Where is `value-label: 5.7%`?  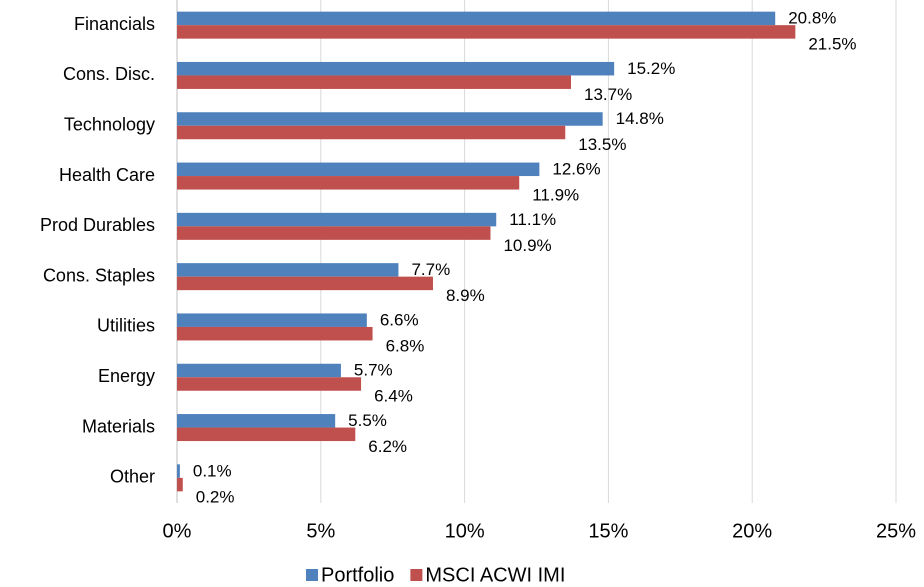
value-label: 5.7% is located at coordinates (373, 370).